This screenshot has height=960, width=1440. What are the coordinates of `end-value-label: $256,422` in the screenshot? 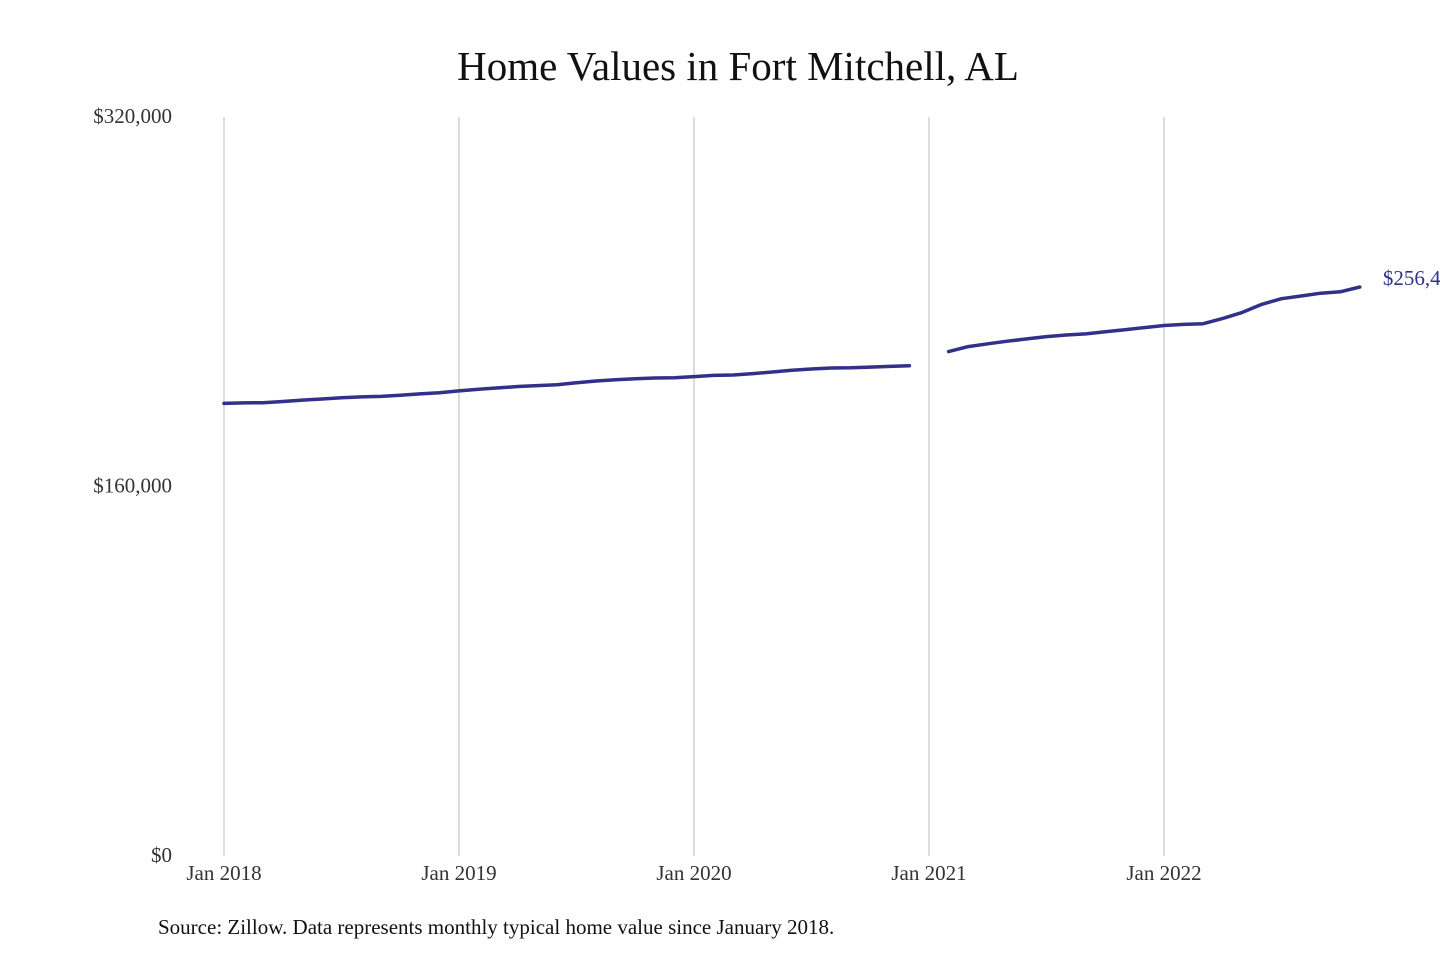 It's located at (1411, 278).